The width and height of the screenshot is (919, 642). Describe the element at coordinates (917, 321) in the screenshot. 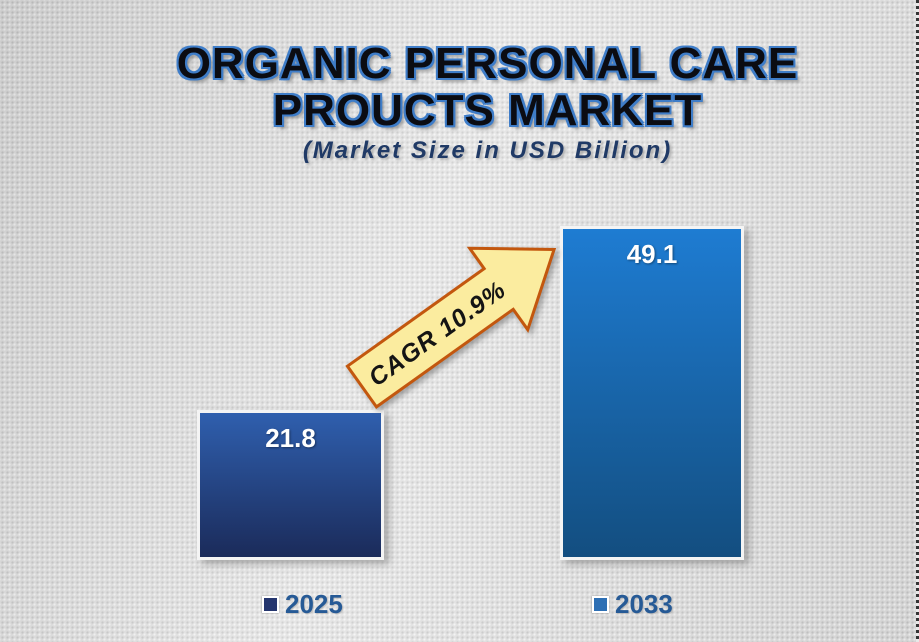

I see `right-edge-artifact` at that location.